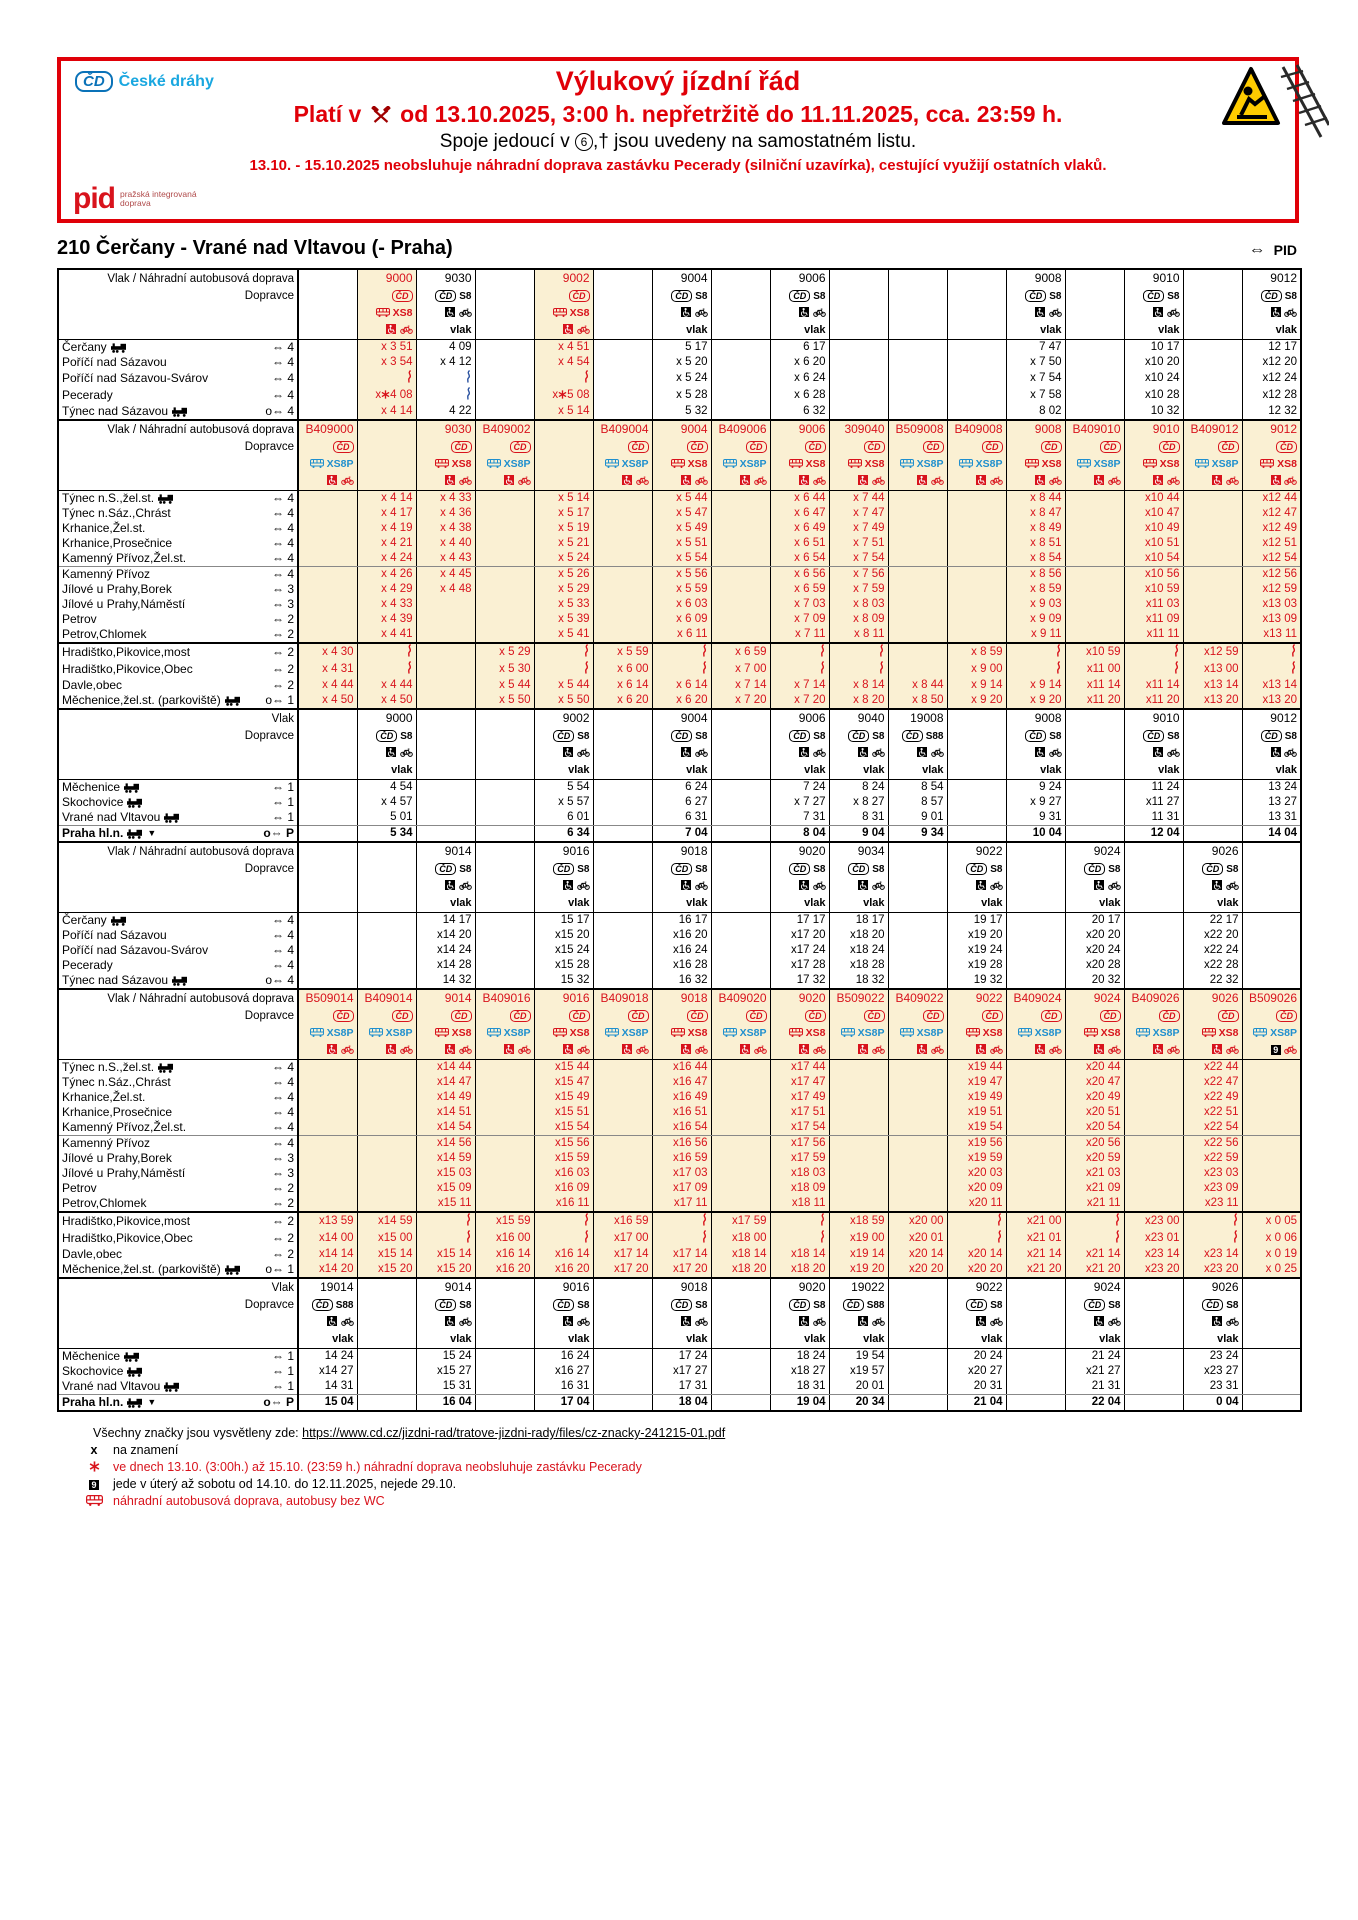 This screenshot has height=1920, width=1358. Describe the element at coordinates (858, 635) in the screenshot. I see `time-cell: x 8 11` at that location.